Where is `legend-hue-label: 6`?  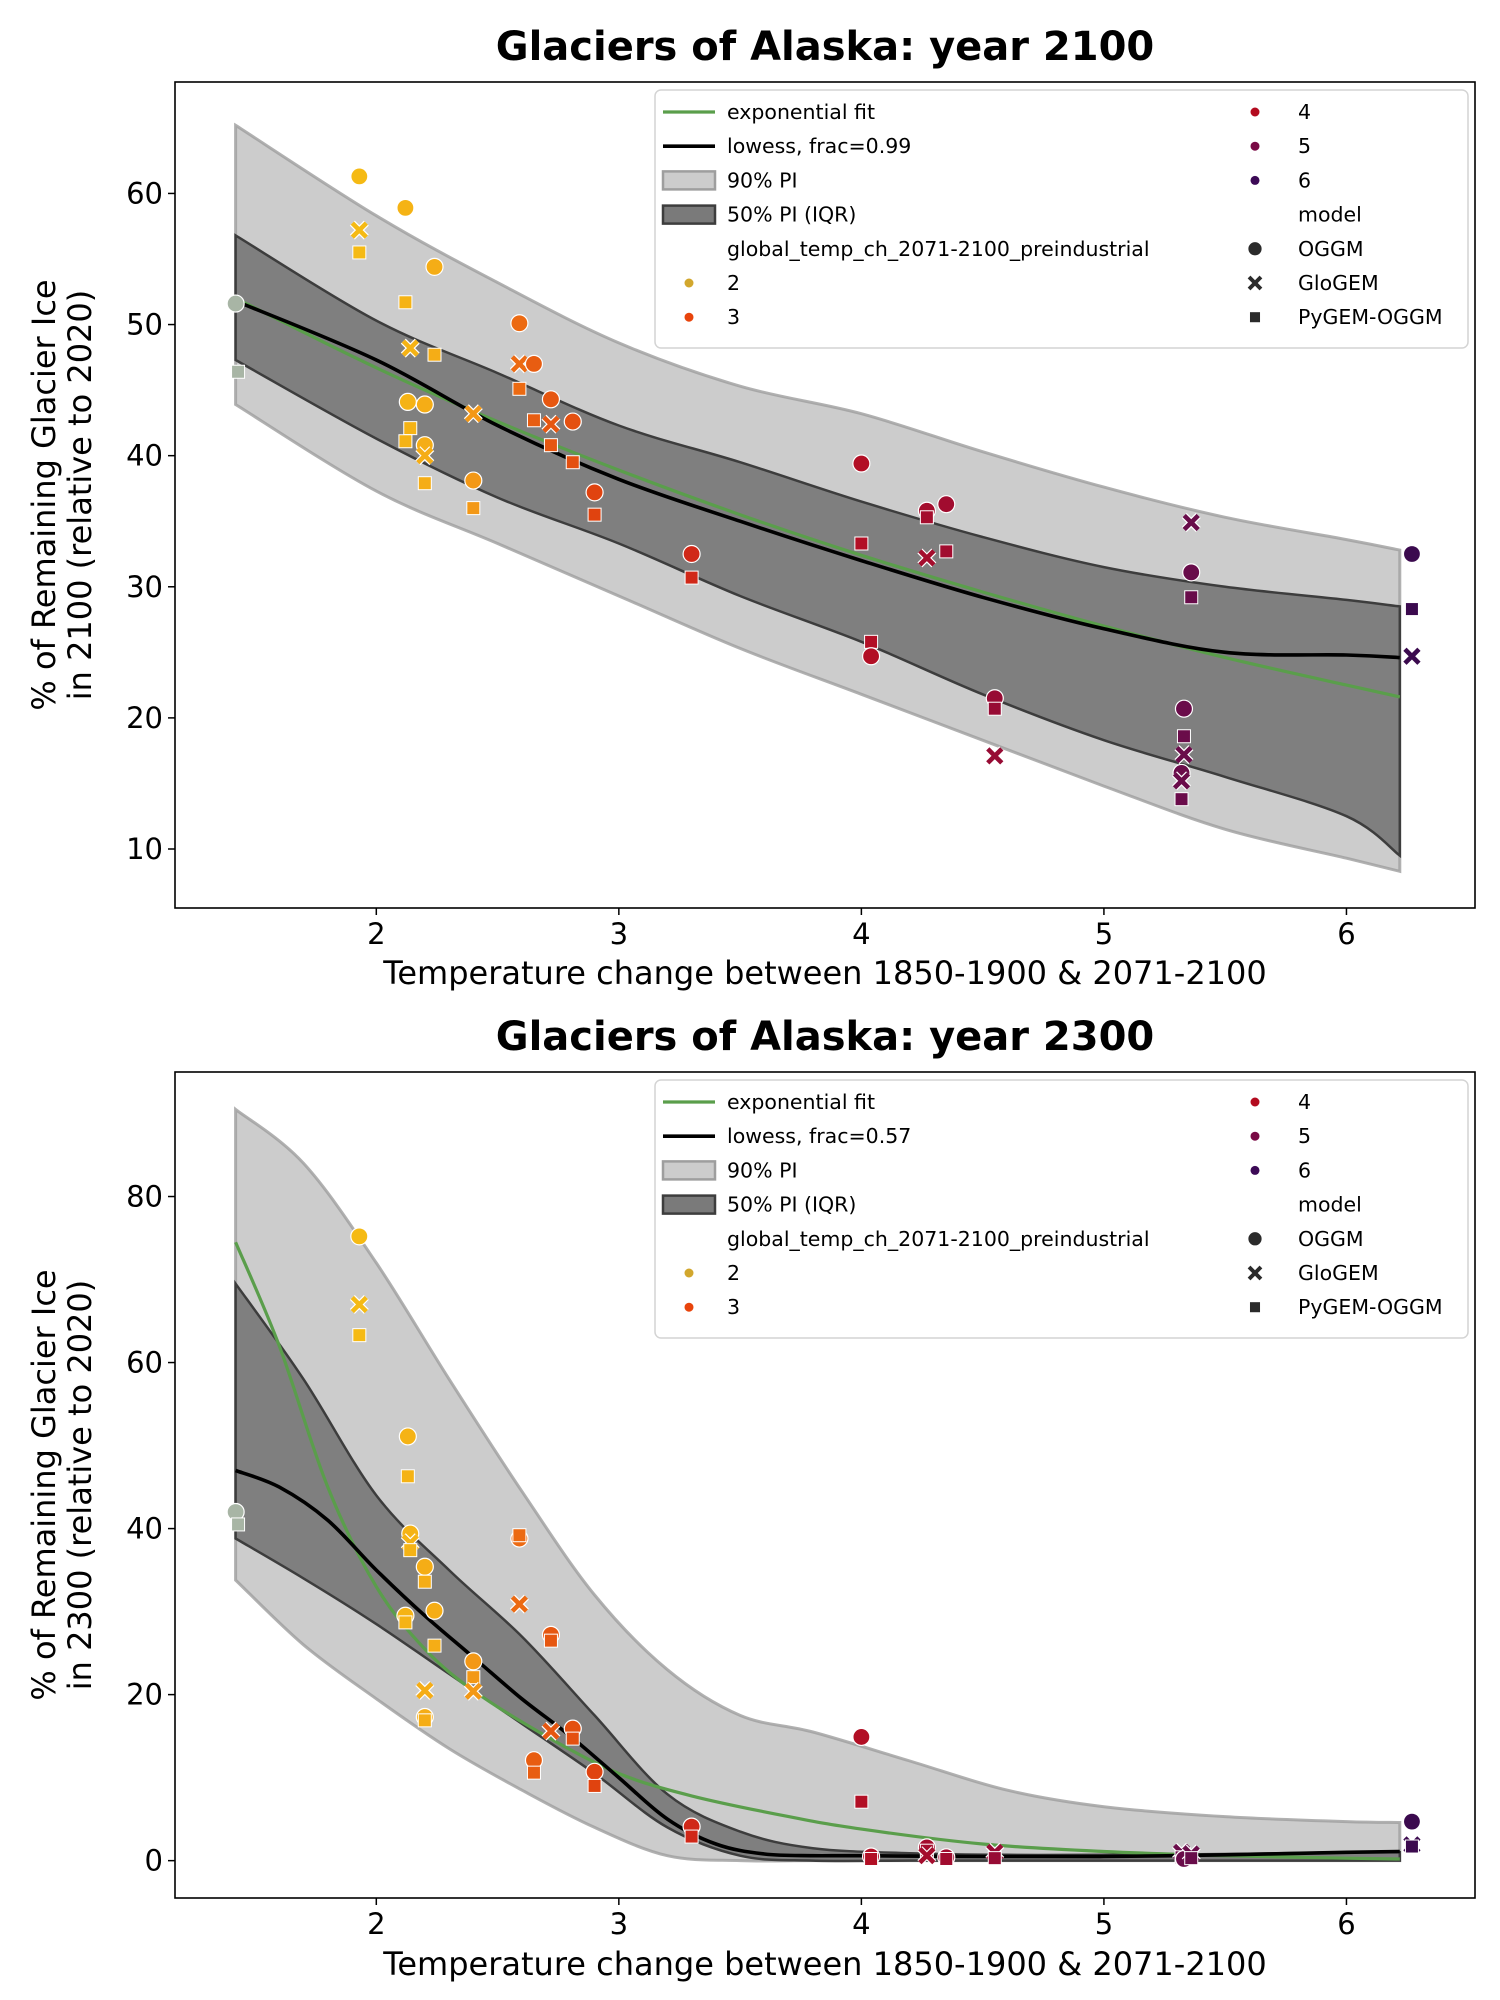 legend-hue-label: 6 is located at coordinates (1304, 1170).